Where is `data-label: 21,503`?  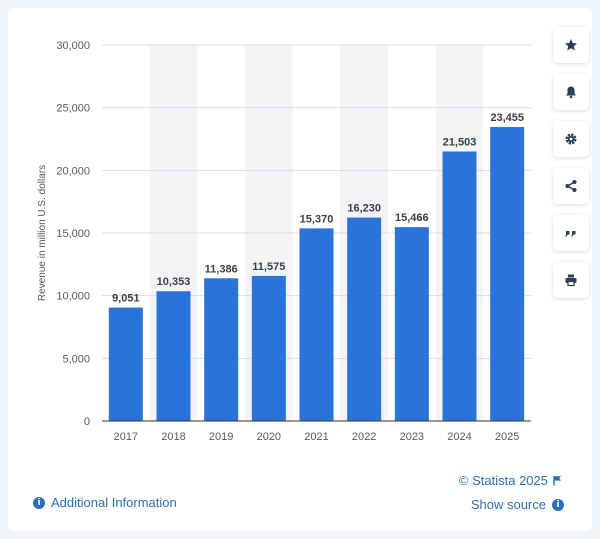
data-label: 21,503 is located at coordinates (460, 142).